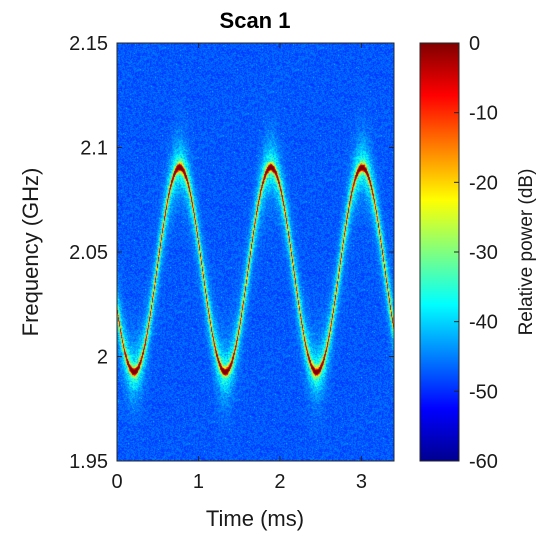 This screenshot has width=539, height=534. I want to click on x-tick-label: 3, so click(361, 482).